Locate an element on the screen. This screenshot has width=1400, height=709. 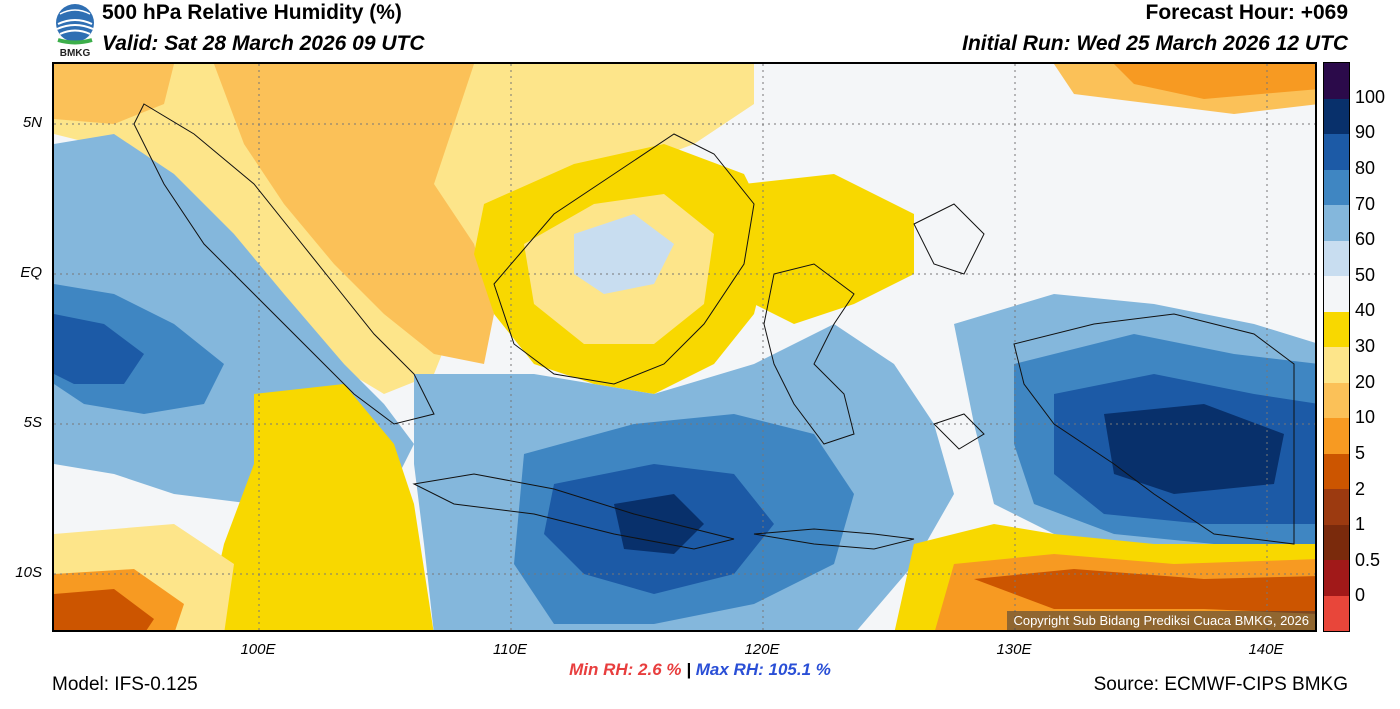
yellow-zone-sulawesi is located at coordinates (829, 249).